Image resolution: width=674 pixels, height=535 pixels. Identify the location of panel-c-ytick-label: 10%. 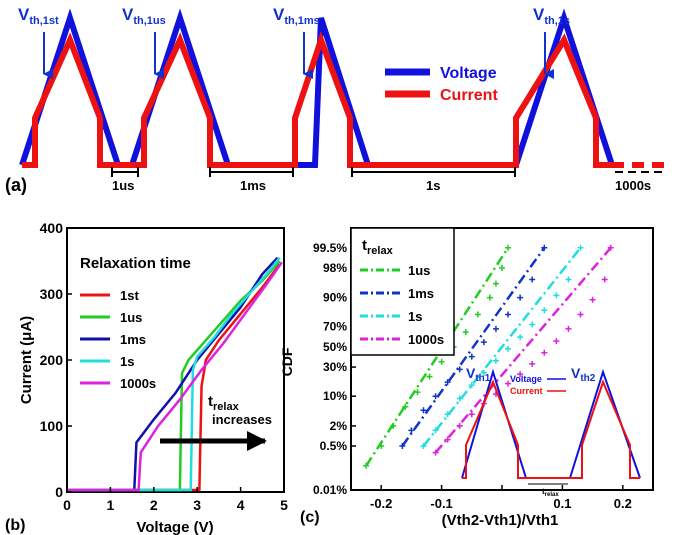
(335, 396).